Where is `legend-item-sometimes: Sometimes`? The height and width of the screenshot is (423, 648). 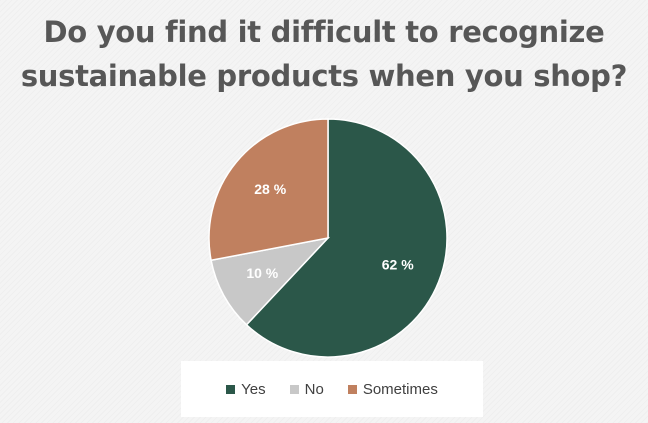 legend-item-sometimes: Sometimes is located at coordinates (392, 389).